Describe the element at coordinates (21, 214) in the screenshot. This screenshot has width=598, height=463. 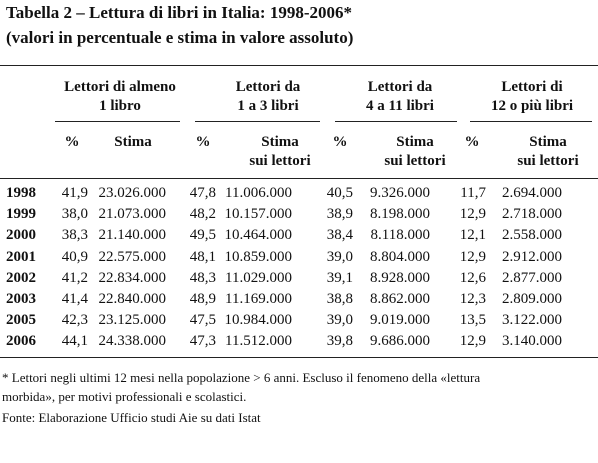
I see `row-year: 1999` at that location.